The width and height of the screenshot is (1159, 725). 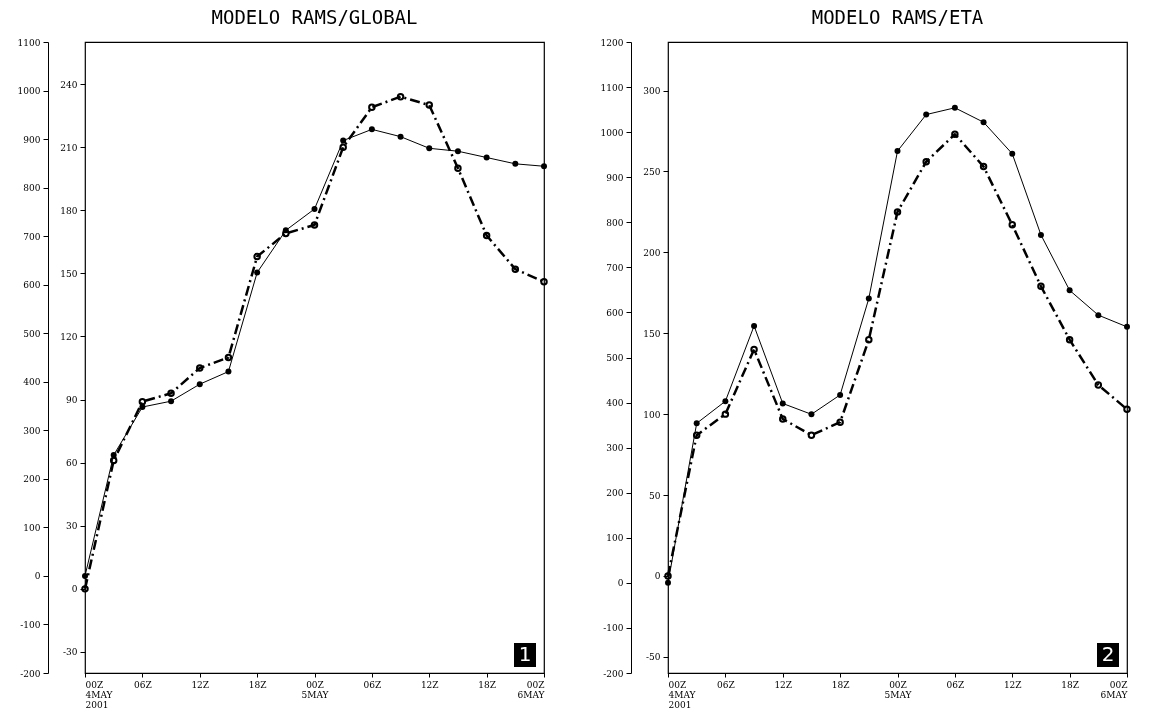 What do you see at coordinates (652, 252) in the screenshot?
I see `y2-tick-label: 200` at bounding box center [652, 252].